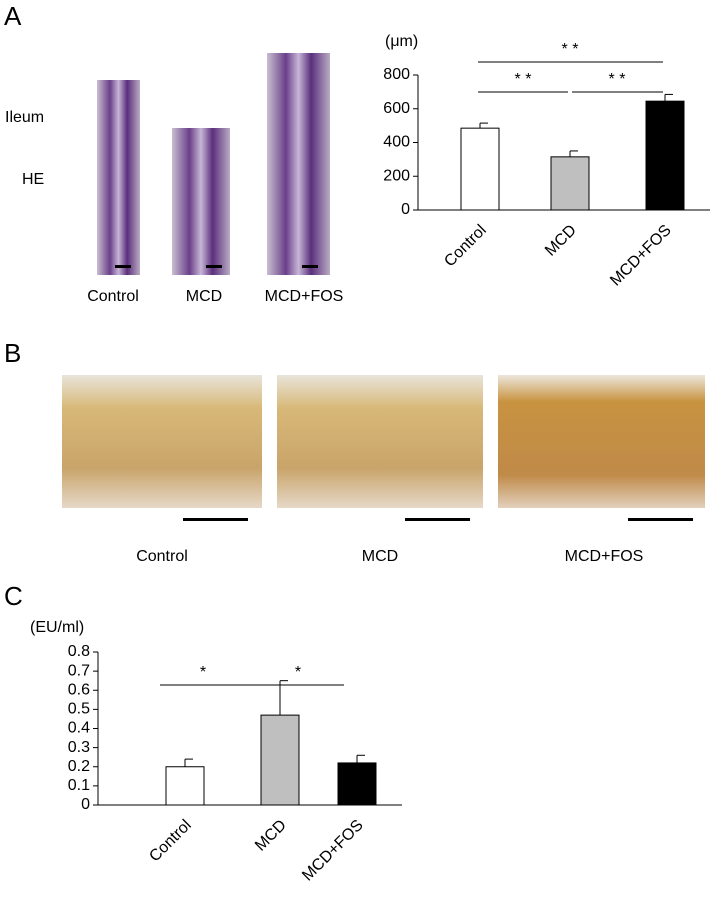  Describe the element at coordinates (57, 627) in the screenshot. I see `y-axis-label: (EU/ml)` at that location.